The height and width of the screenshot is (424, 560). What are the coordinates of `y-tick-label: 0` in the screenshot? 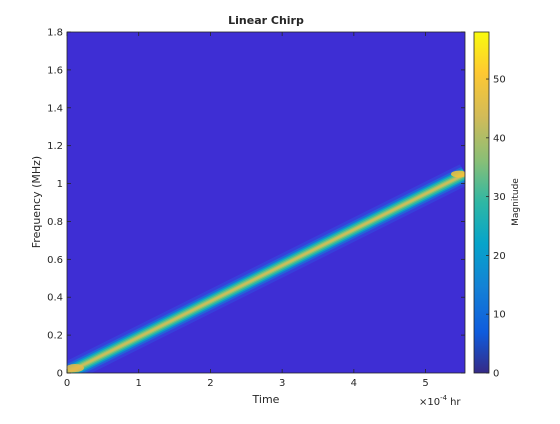 It's located at (60, 374).